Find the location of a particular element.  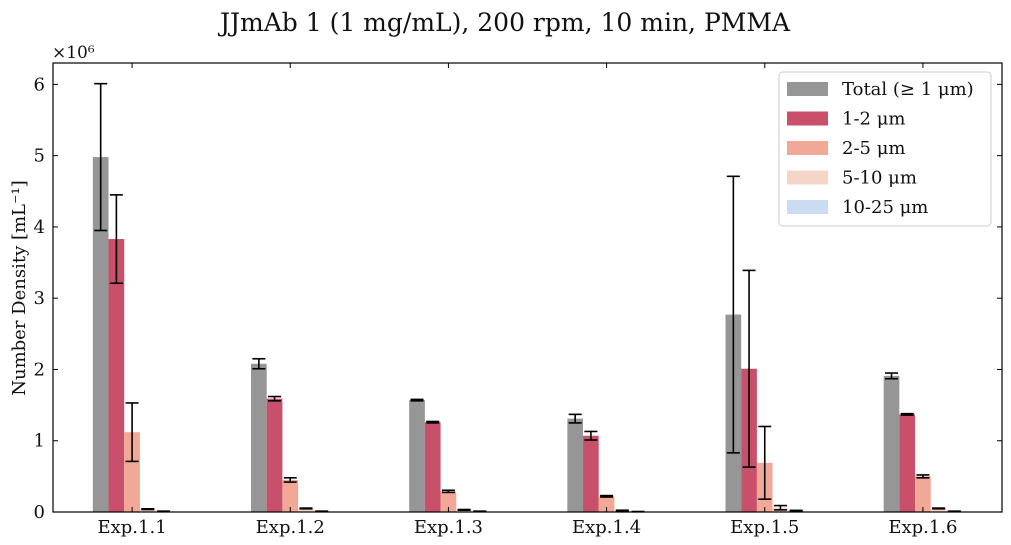

legend-label: 5-10 μm is located at coordinates (879, 178).